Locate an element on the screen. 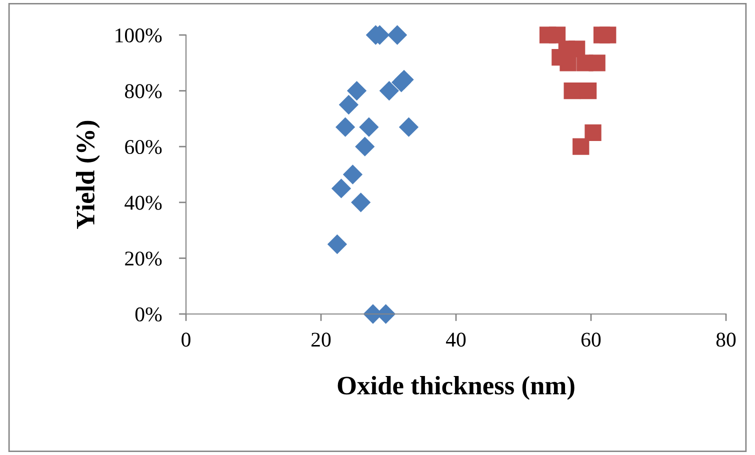  y-tick-label: 100% is located at coordinates (139, 35).